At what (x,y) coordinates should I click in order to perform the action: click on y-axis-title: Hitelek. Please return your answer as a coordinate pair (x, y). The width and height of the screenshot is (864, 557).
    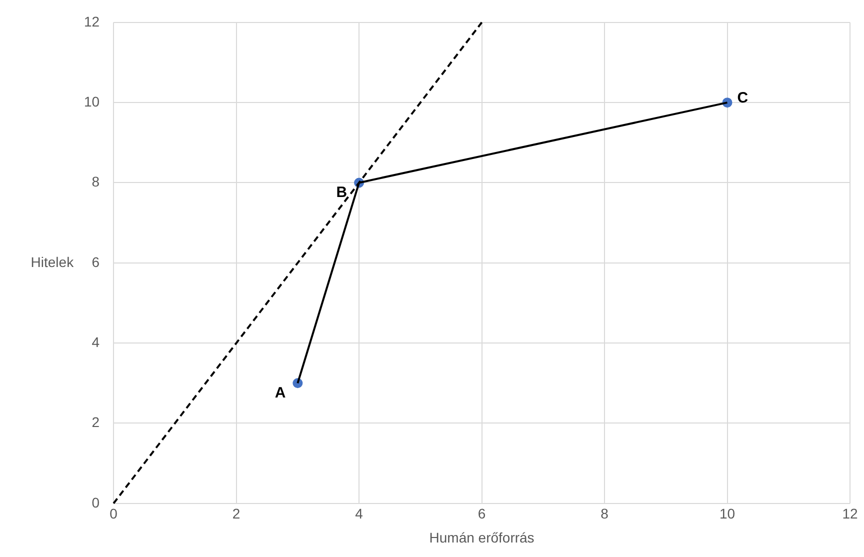
    Looking at the image, I should click on (52, 262).